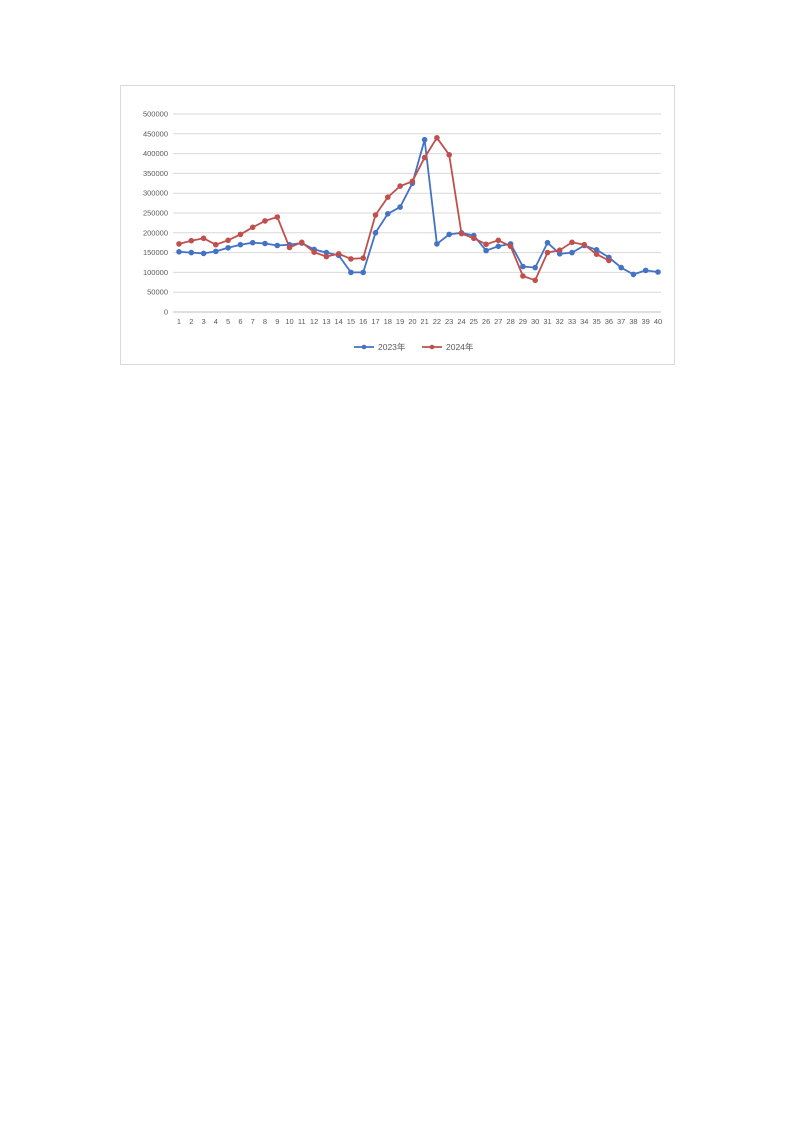 This screenshot has width=793, height=1122. I want to click on x-axis-tick-label: 29, so click(523, 321).